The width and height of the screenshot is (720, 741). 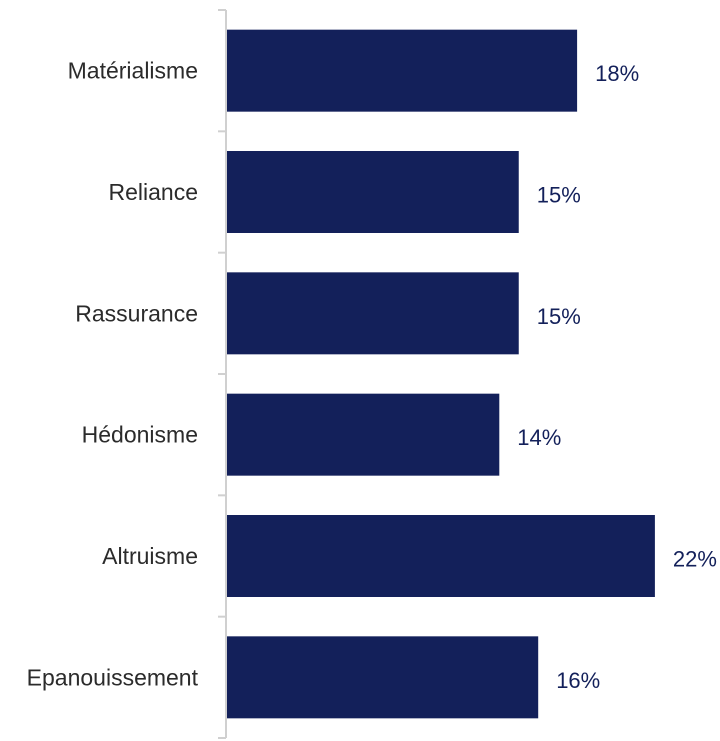 What do you see at coordinates (617, 73) in the screenshot?
I see `value-label: 18%` at bounding box center [617, 73].